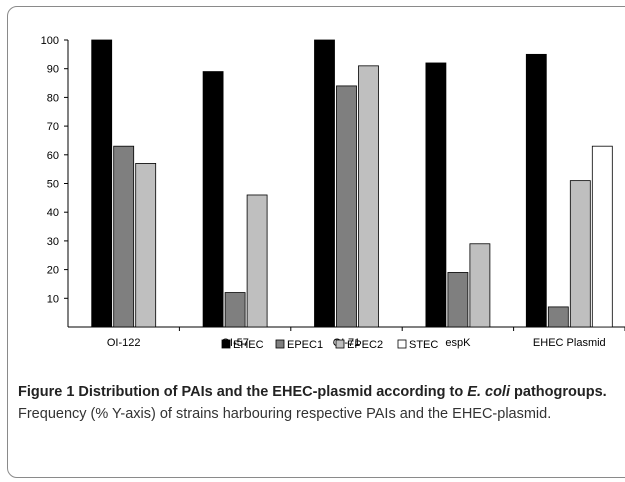  Describe the element at coordinates (423, 345) in the screenshot. I see `legend-label-stec: STEC` at that location.